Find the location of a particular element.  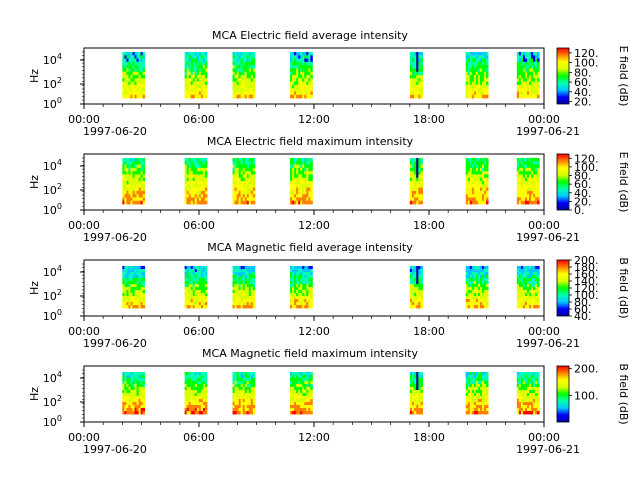

colorbar-tick-label: 160. is located at coordinates (586, 274).